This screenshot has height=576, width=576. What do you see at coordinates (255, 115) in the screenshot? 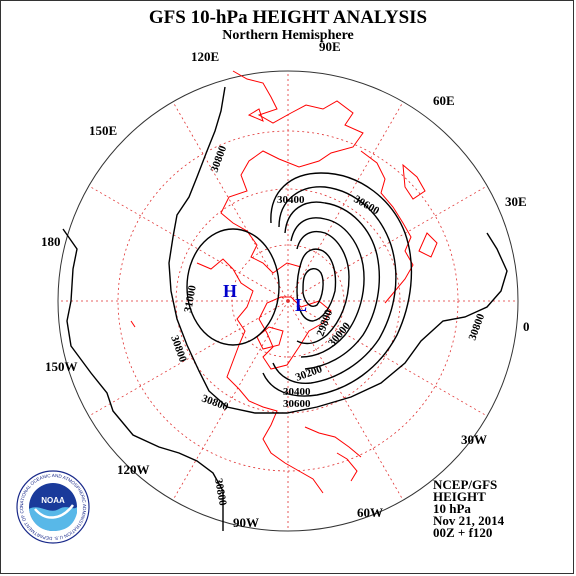
I see `coastline-japan` at bounding box center [255, 115].